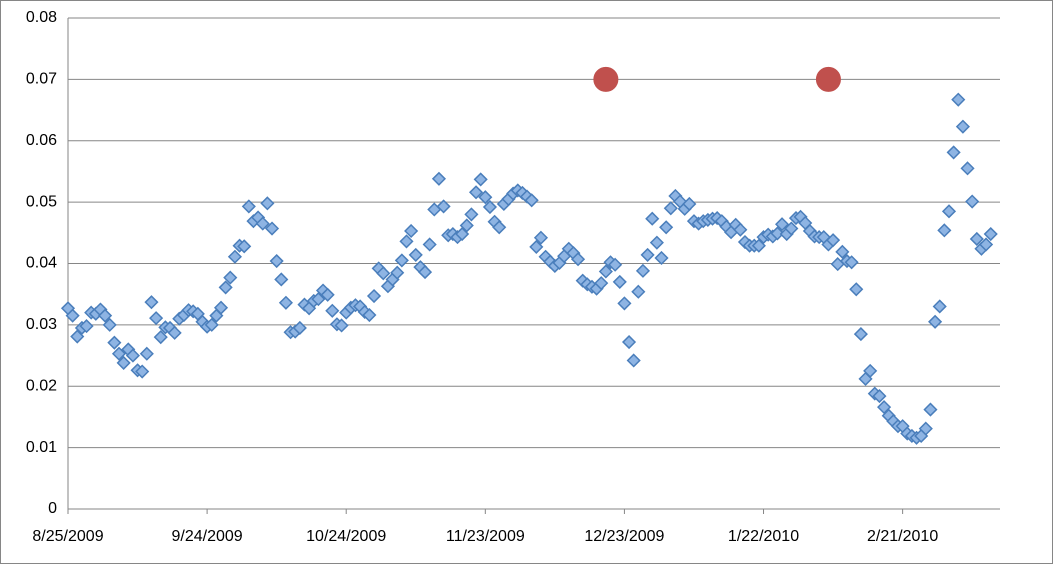  What do you see at coordinates (624, 536) in the screenshot?
I see `x-tick-label: 12/23/2009` at bounding box center [624, 536].